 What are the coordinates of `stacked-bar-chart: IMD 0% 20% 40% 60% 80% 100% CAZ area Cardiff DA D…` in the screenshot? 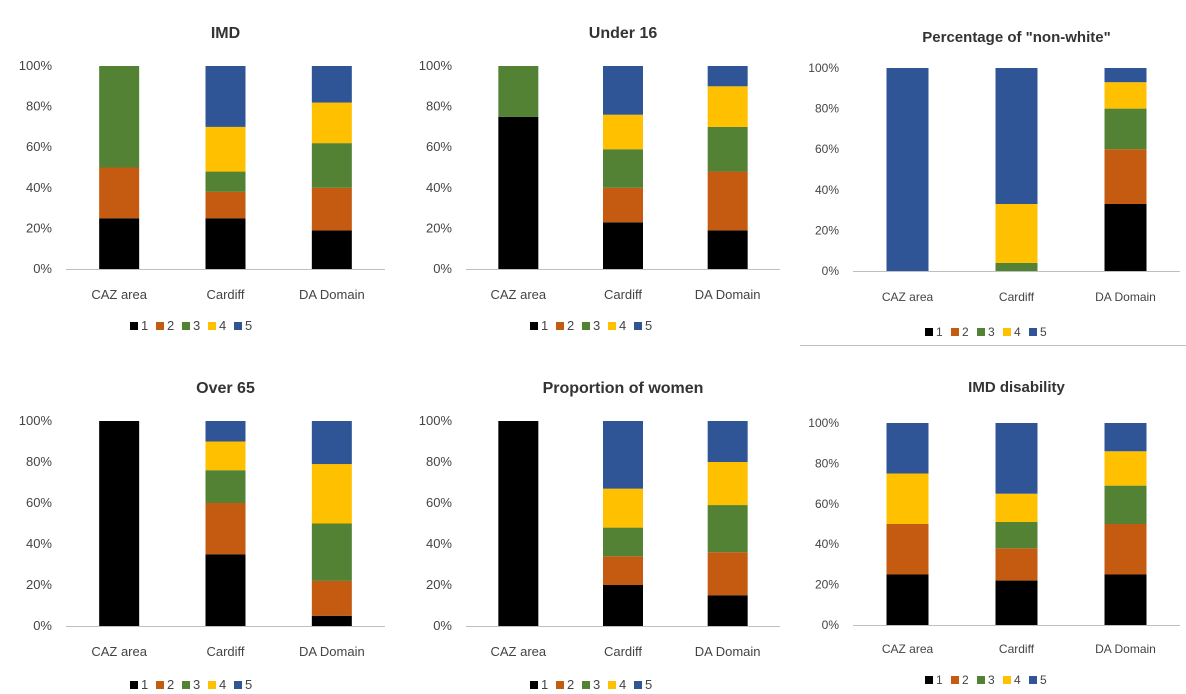 It's located at (202, 179).